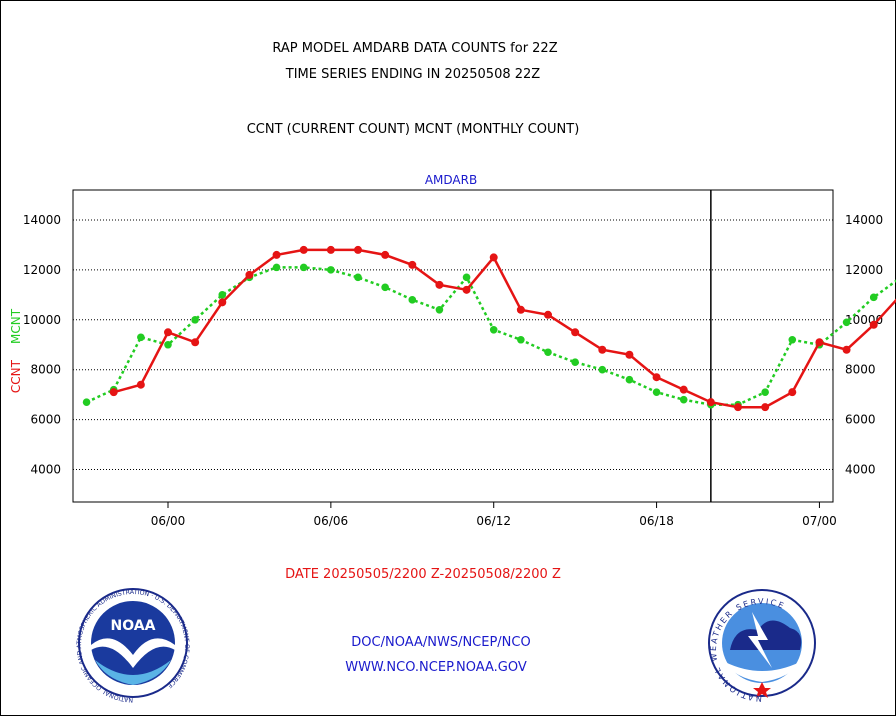 The width and height of the screenshot is (896, 716). I want to click on plot-title: AMDARB, so click(451, 180).